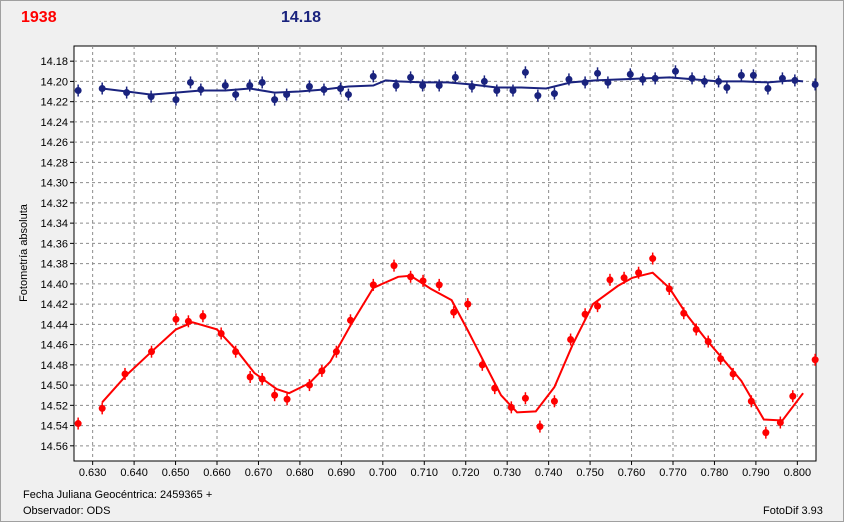 This screenshot has height=522, width=844. I want to click on y-tick-label: 14.52, so click(54, 406).